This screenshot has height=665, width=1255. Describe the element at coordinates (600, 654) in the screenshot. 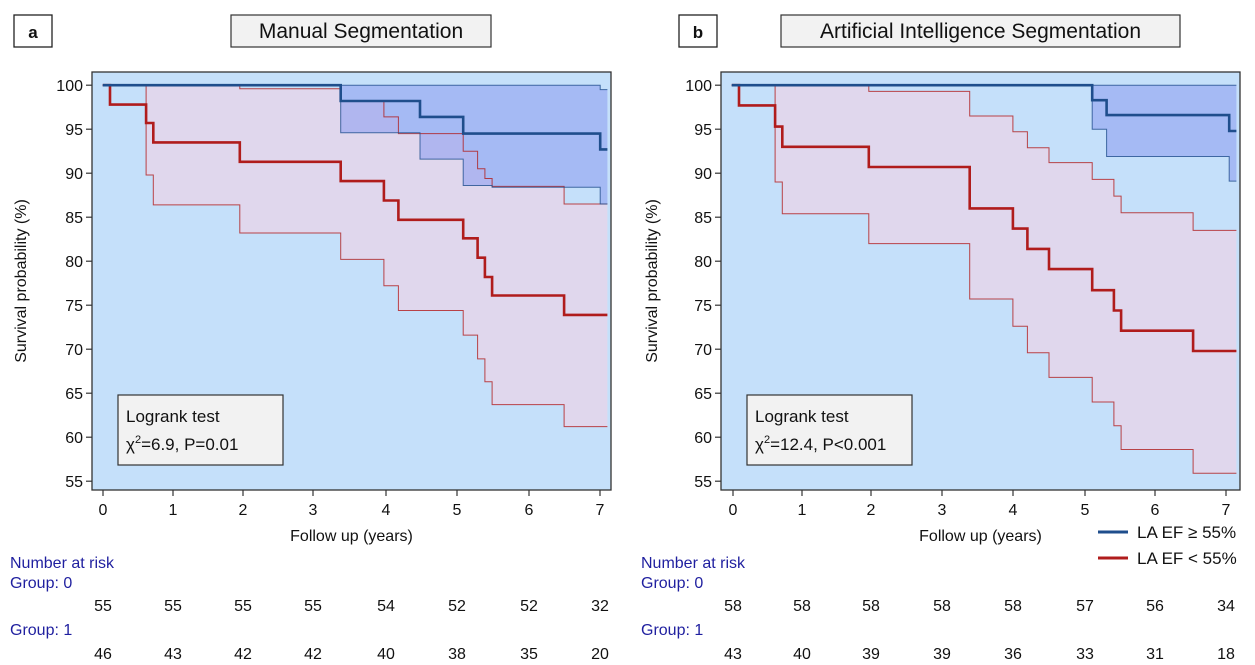

I see `risk-count-group1: 20` at that location.